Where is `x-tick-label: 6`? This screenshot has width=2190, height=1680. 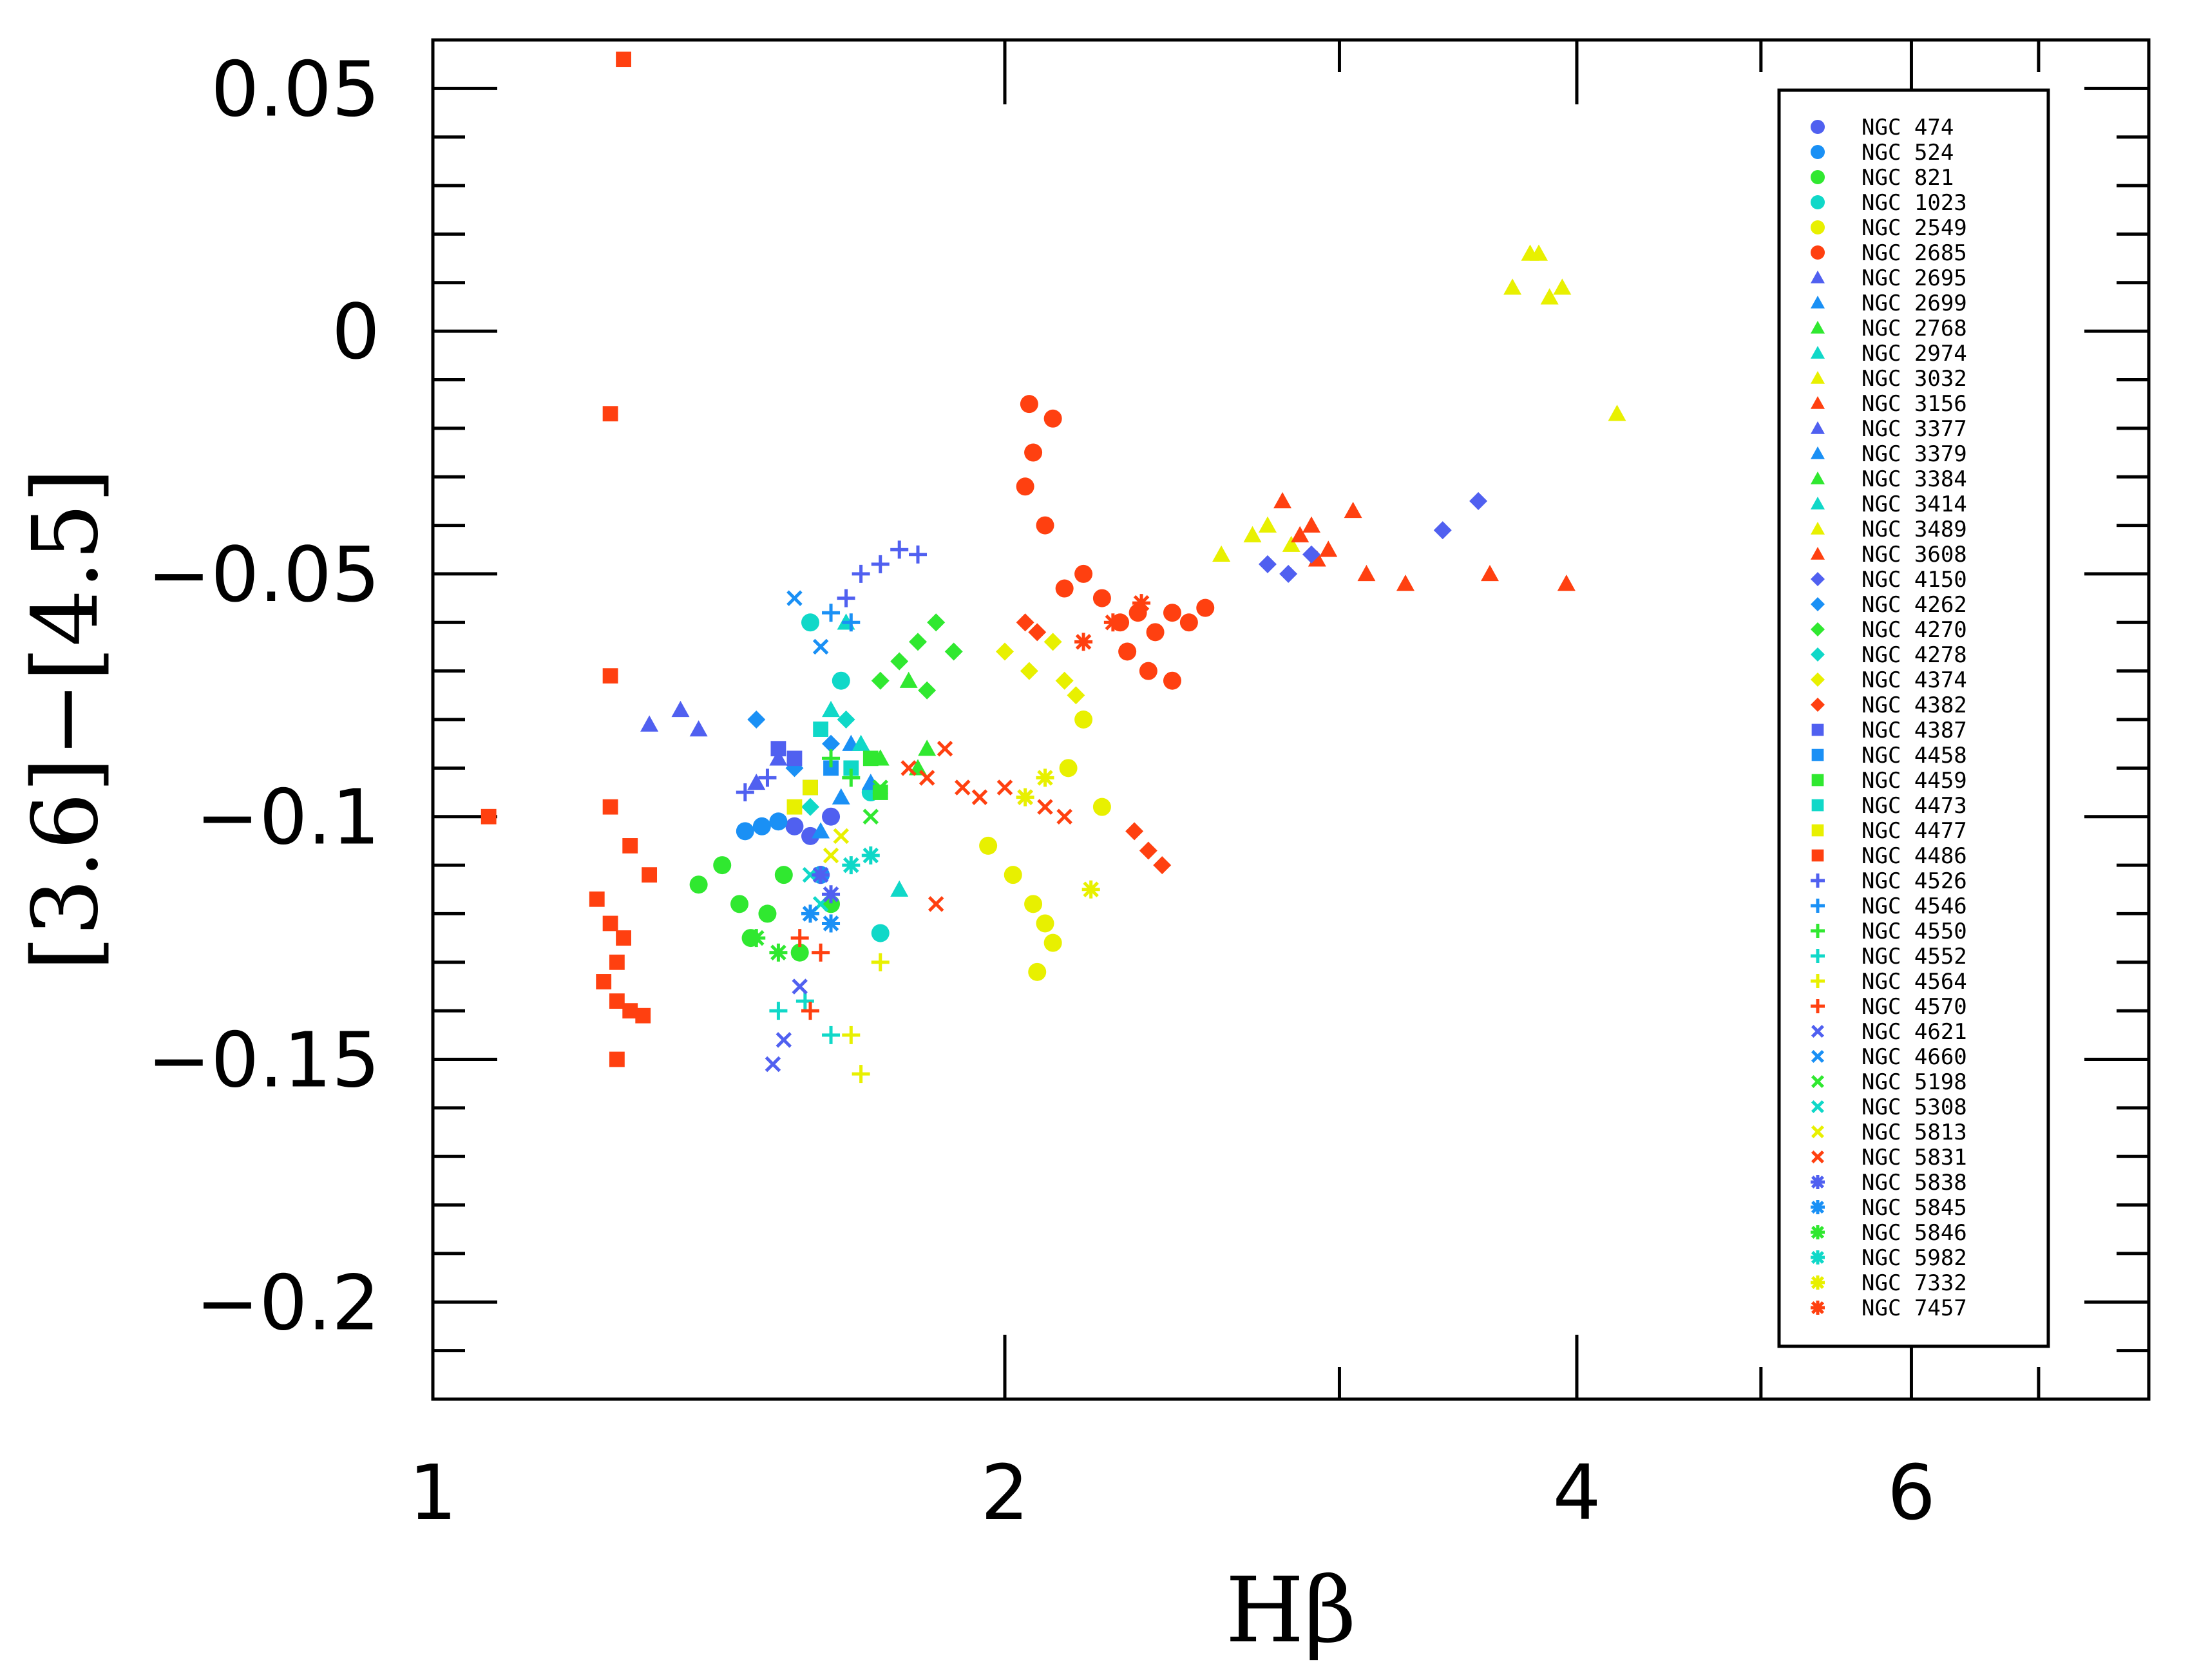 x-tick-label: 6 is located at coordinates (1912, 1492).